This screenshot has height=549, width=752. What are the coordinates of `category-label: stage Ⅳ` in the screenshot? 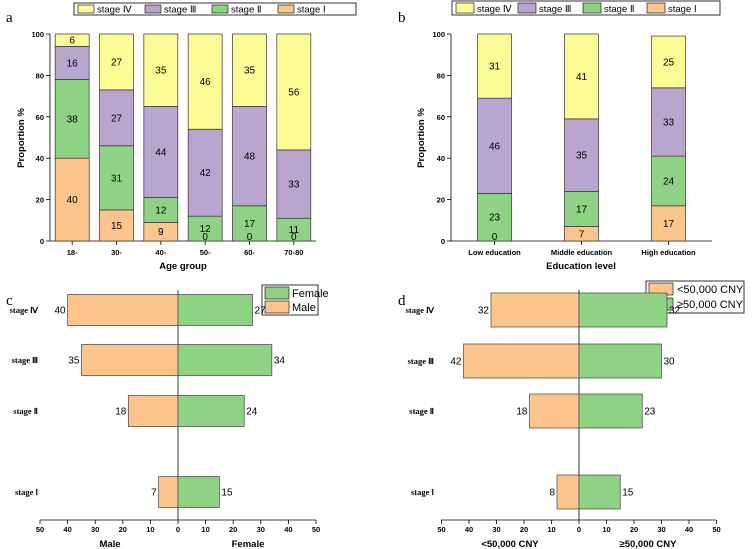 It's located at (421, 310).